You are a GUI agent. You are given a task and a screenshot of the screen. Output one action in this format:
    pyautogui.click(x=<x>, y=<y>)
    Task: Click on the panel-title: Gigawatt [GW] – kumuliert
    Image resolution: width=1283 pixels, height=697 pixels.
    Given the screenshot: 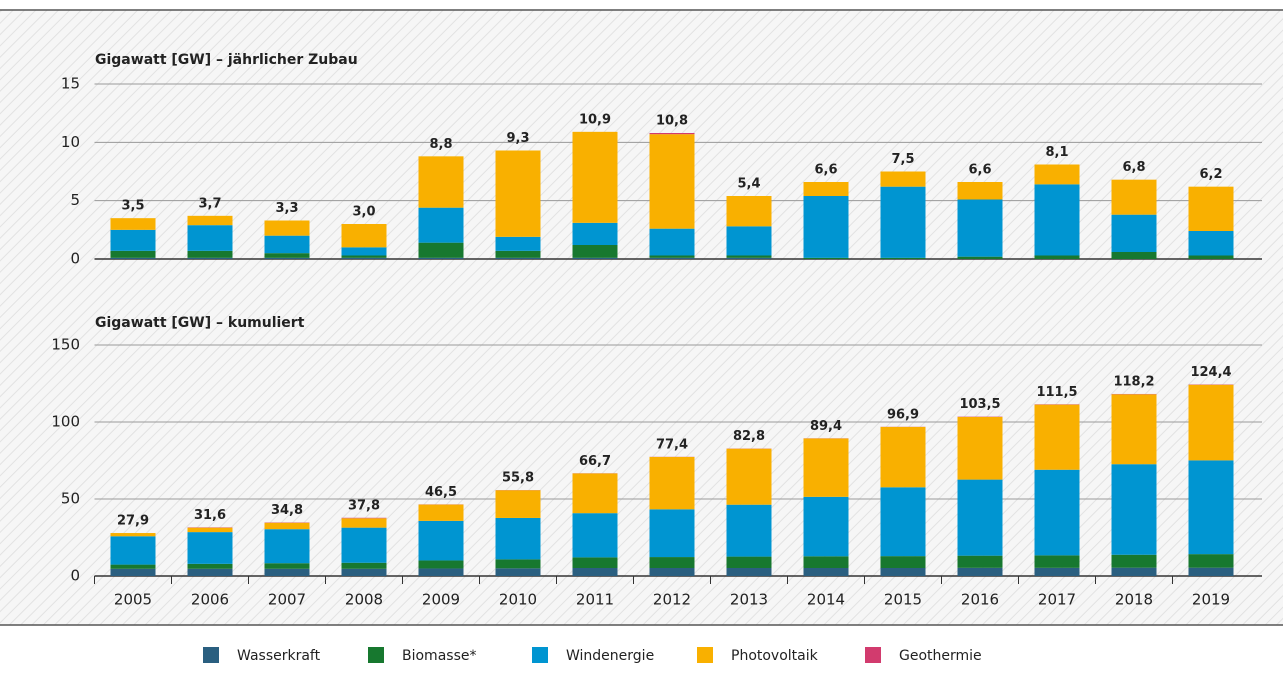 What is the action you would take?
    pyautogui.click(x=200, y=323)
    